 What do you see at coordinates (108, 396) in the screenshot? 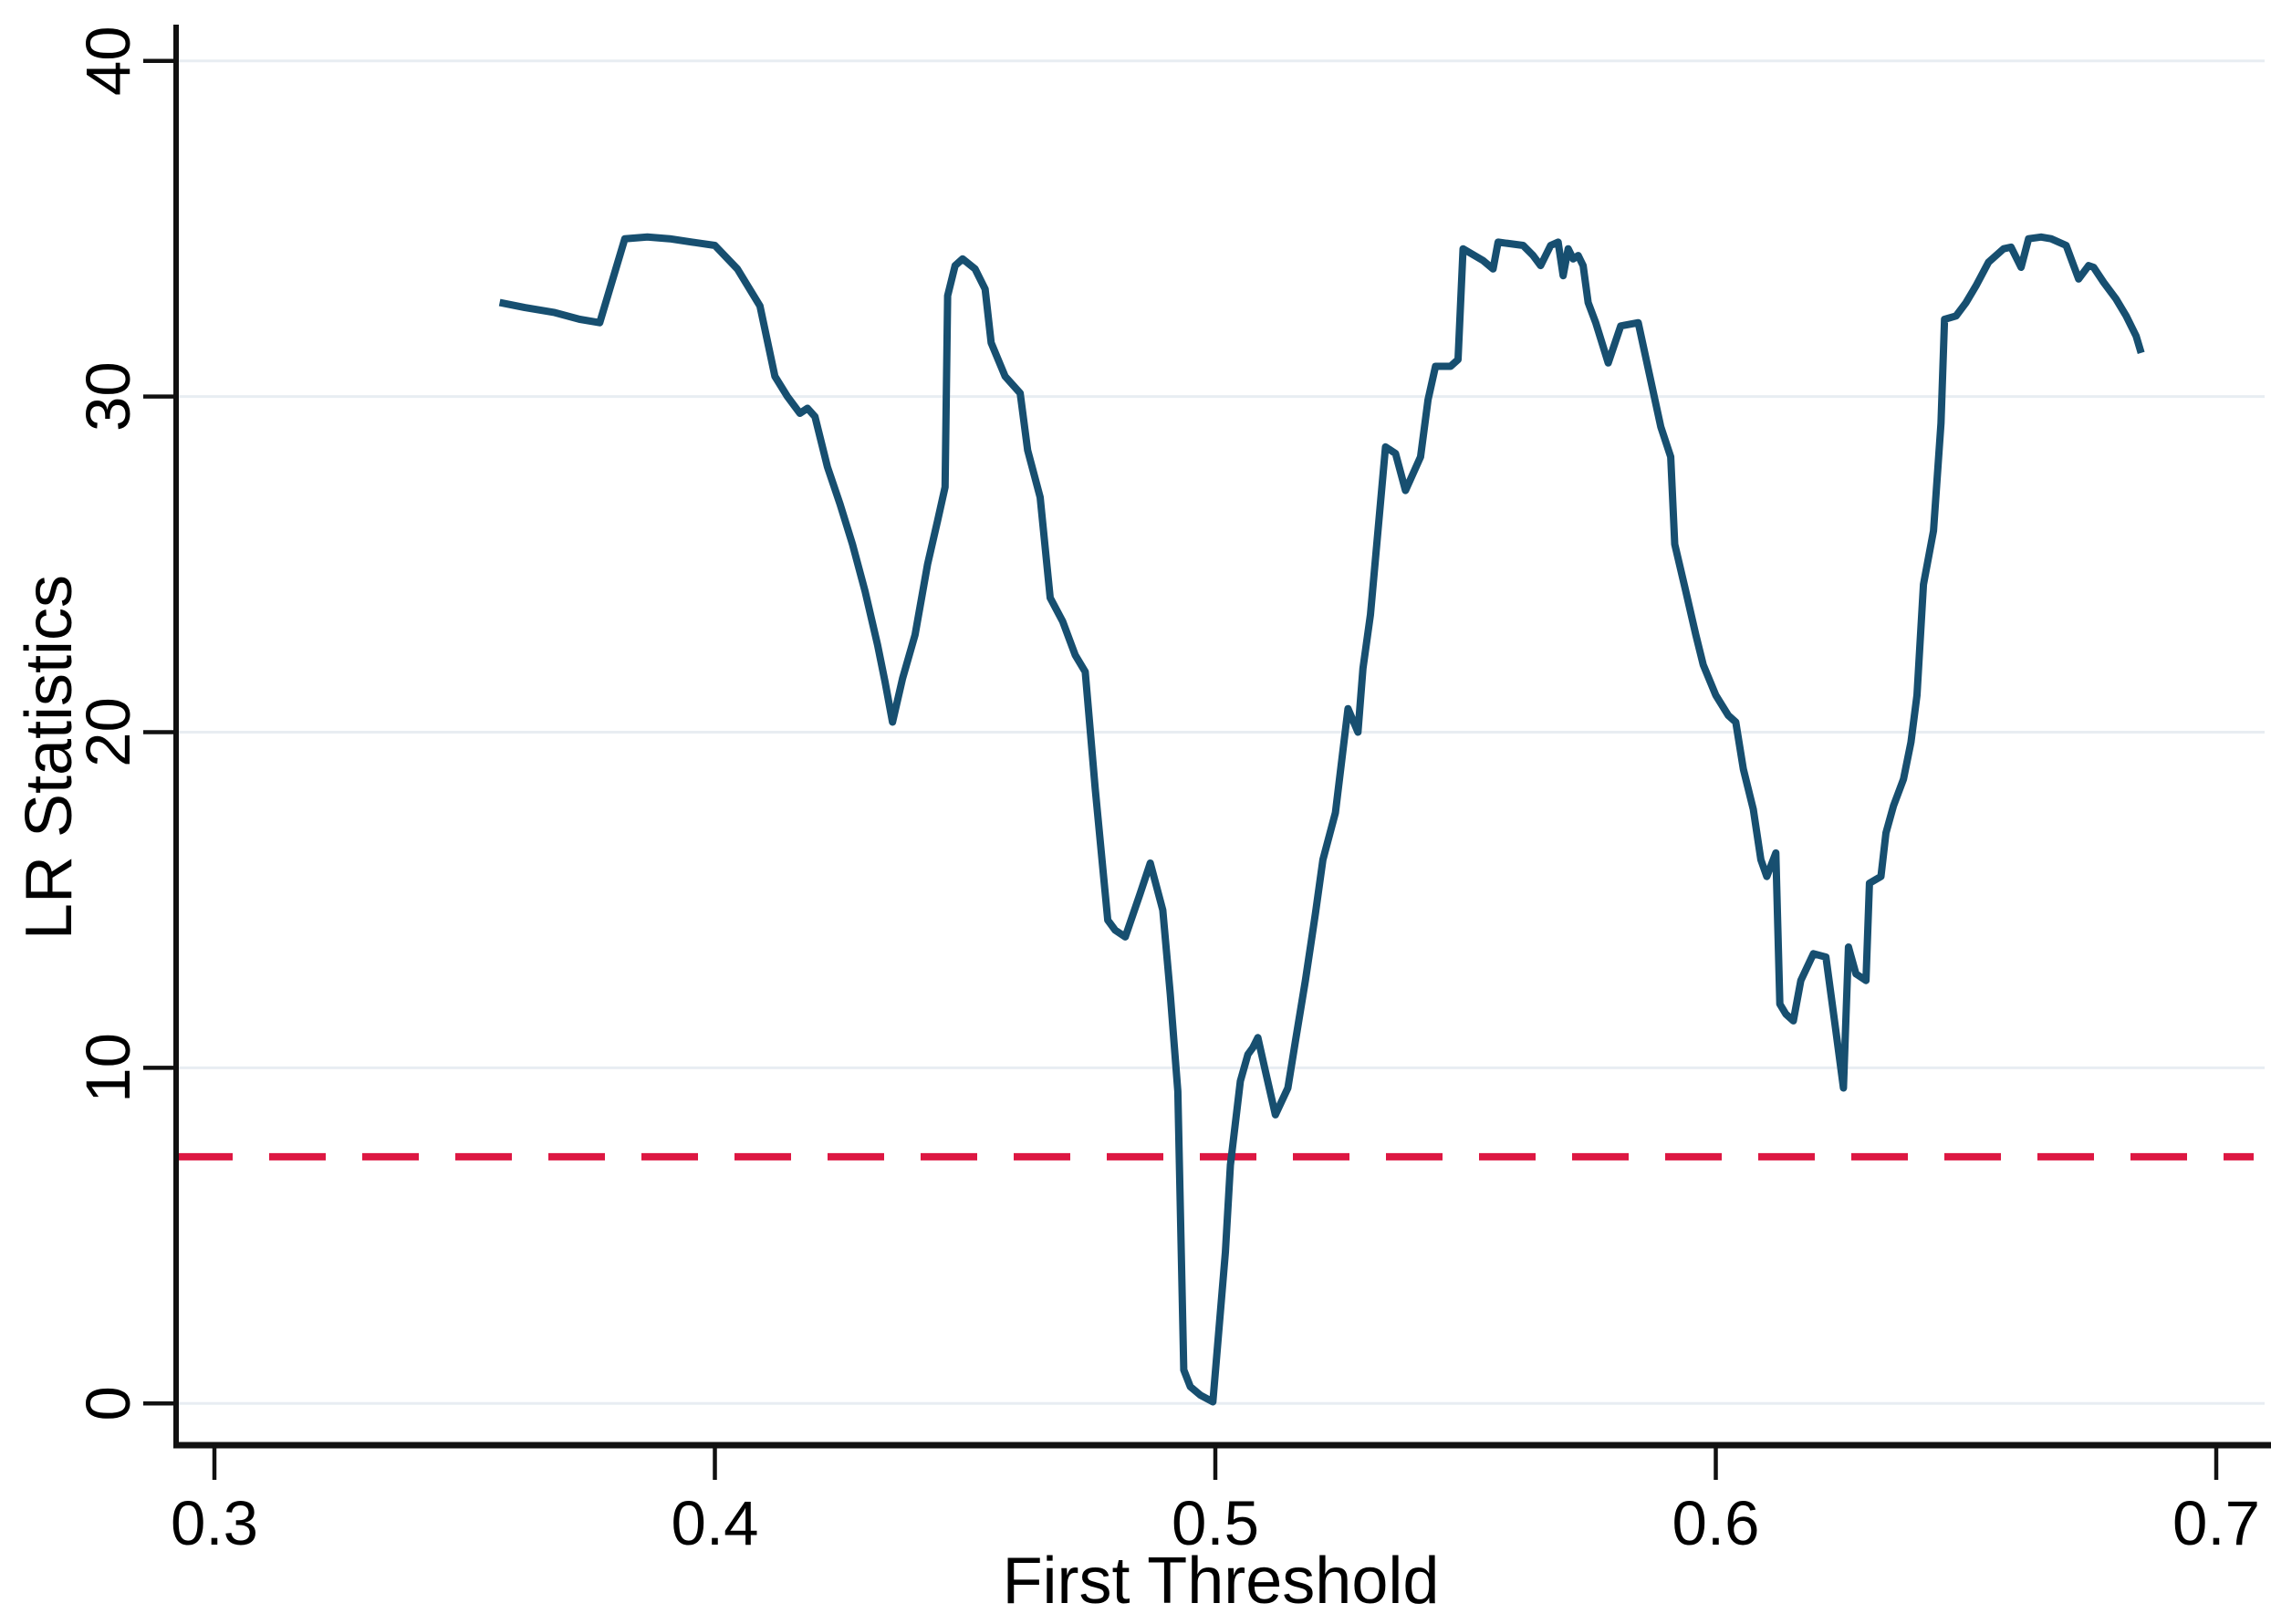
I see `y-tick-label: 30` at bounding box center [108, 396].